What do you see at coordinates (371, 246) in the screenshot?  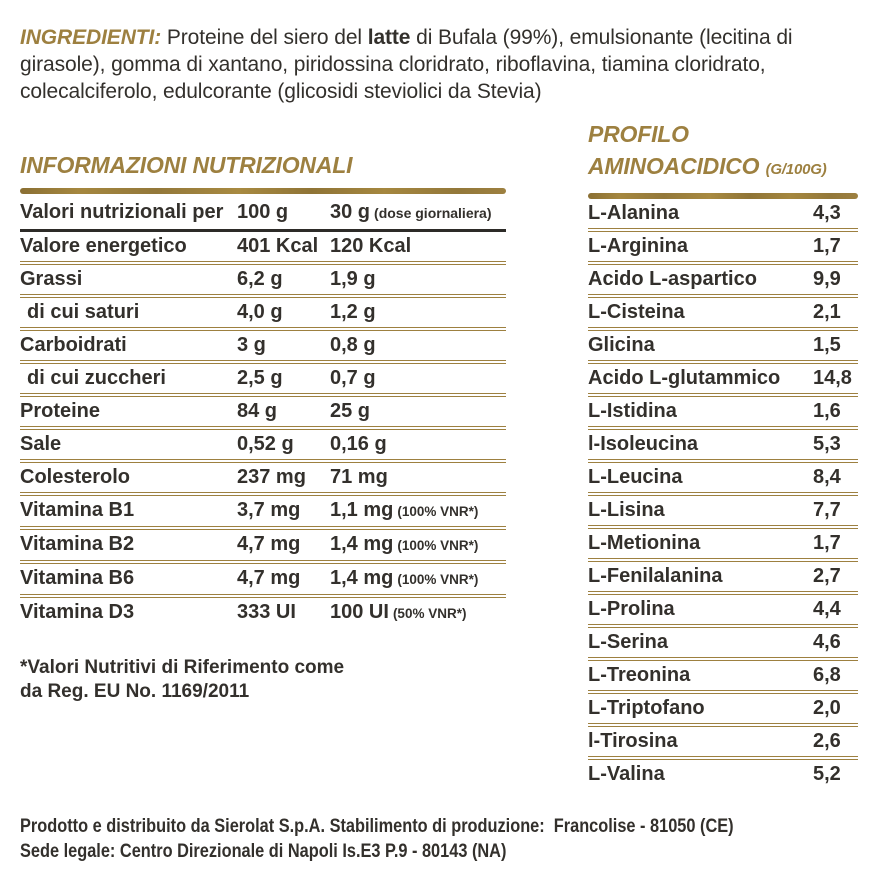 I see `value-per-30g: 120 Kcal` at bounding box center [371, 246].